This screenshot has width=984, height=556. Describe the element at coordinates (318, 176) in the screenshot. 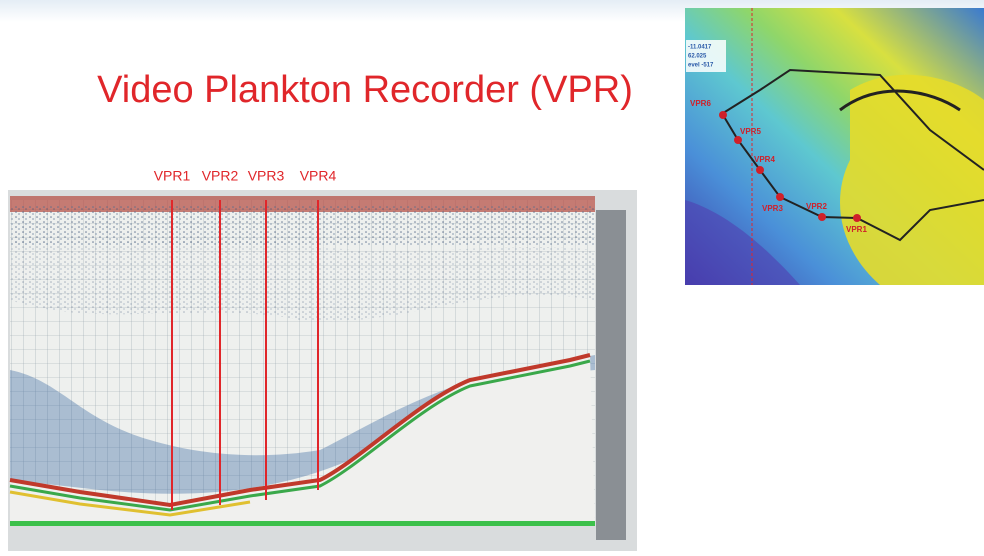

I see `echogram-label: VPR4` at that location.